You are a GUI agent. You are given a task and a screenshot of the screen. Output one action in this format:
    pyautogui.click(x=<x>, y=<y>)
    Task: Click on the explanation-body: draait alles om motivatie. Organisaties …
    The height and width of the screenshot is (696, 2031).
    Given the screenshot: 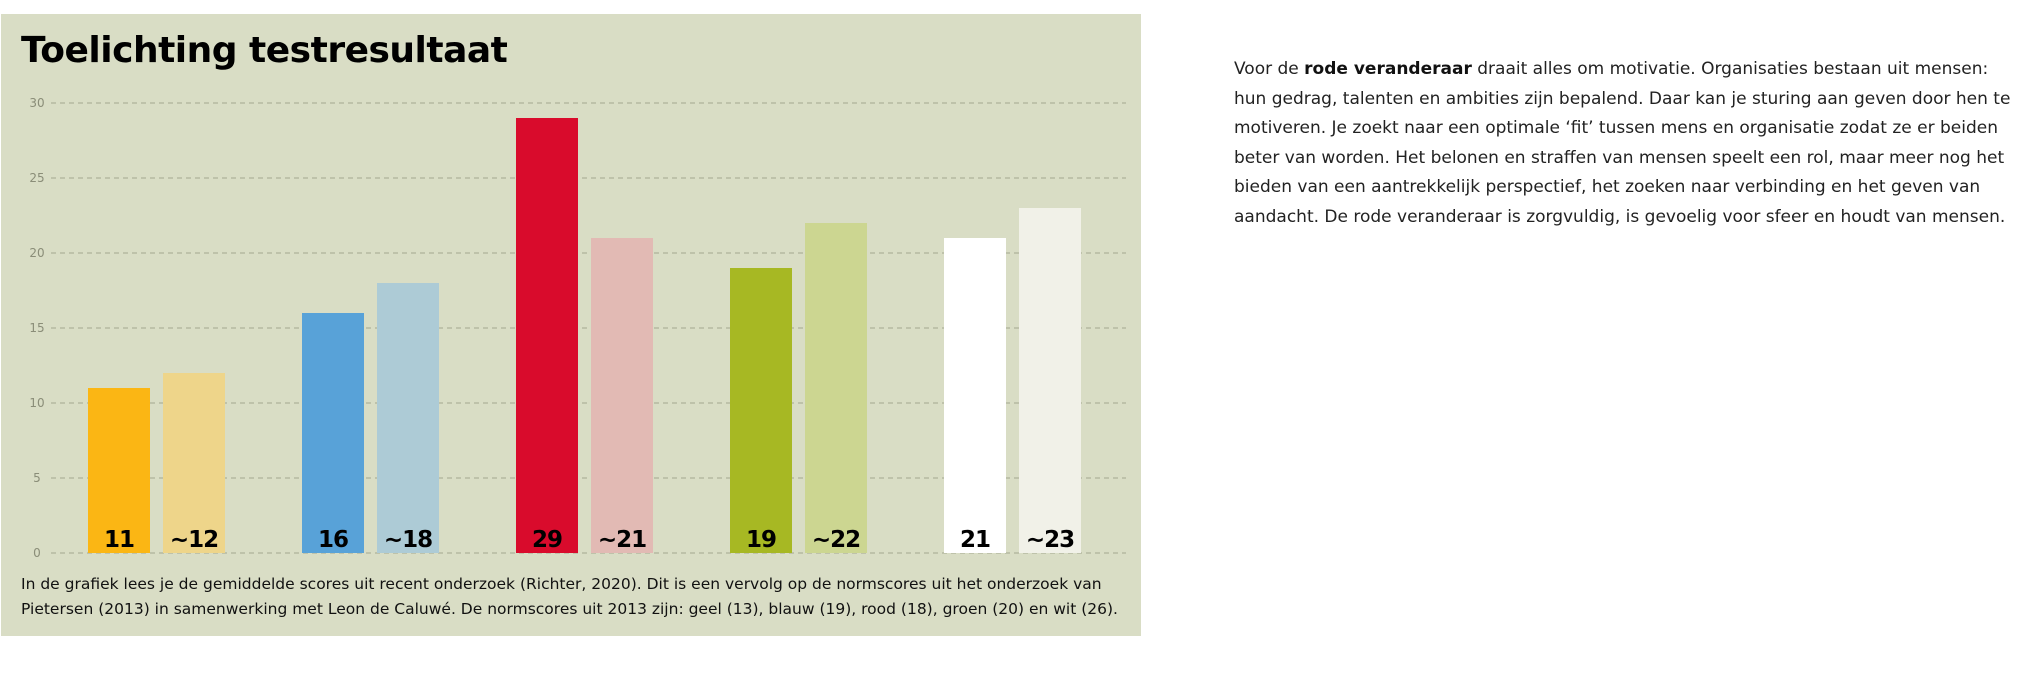 What is the action you would take?
    pyautogui.click(x=1622, y=143)
    